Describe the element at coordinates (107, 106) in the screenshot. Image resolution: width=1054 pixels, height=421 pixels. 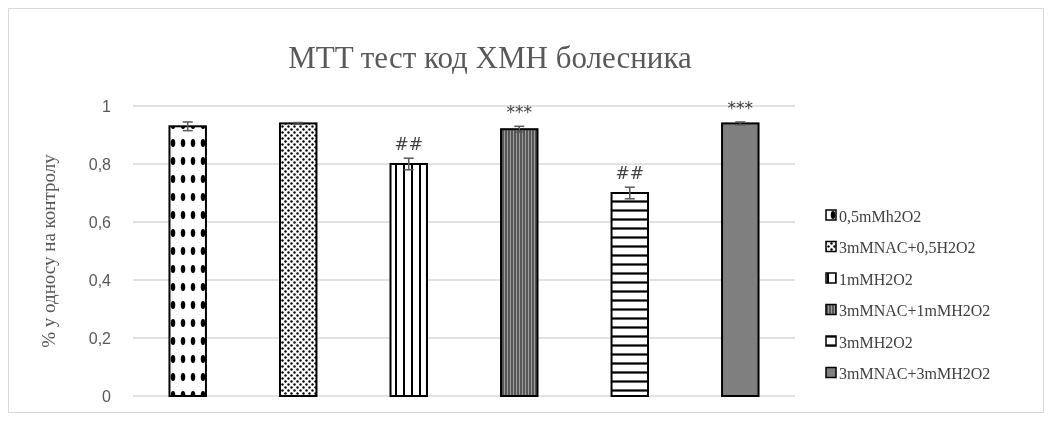
I see `y-tick-label: 1` at that location.